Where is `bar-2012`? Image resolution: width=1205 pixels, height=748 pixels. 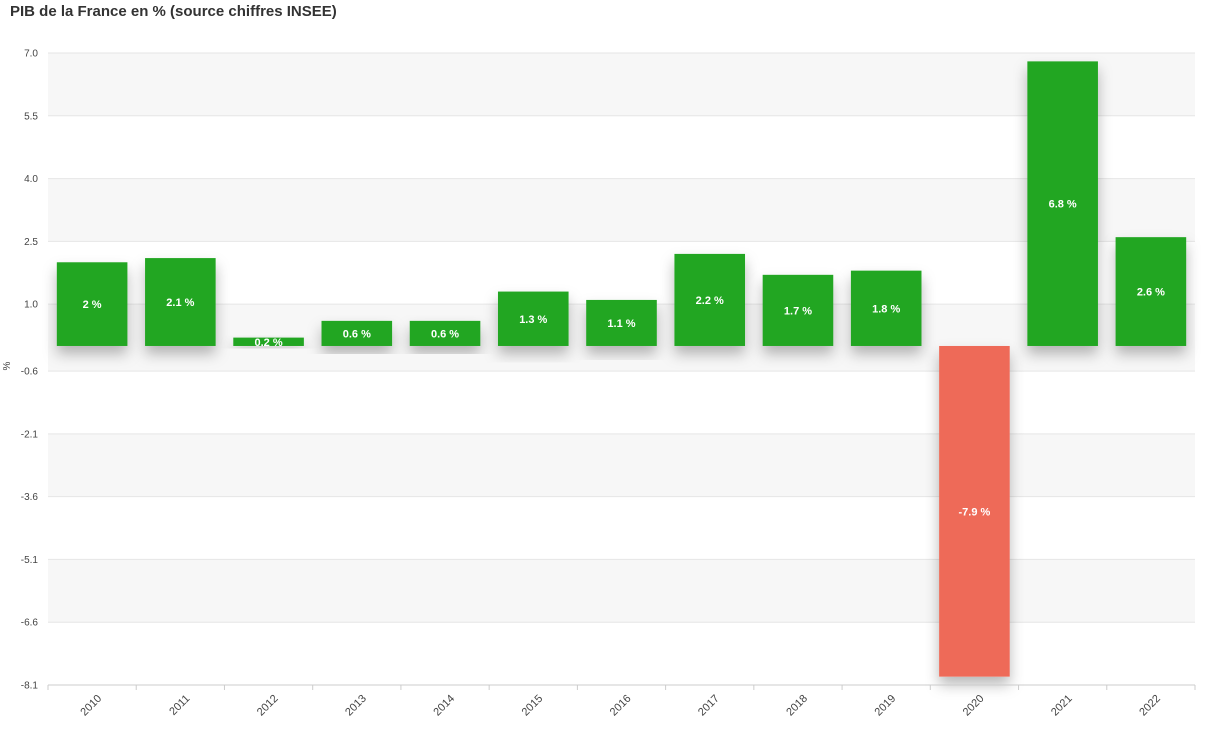
bar-2012 is located at coordinates (268, 341).